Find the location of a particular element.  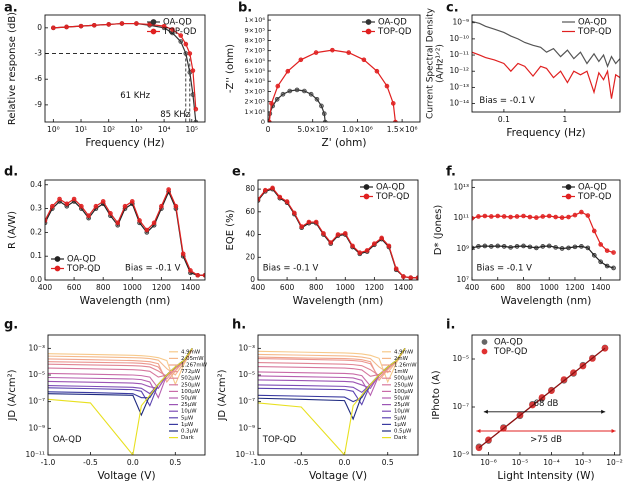

x-tick-label: 1 is located at coordinates (565, 119).